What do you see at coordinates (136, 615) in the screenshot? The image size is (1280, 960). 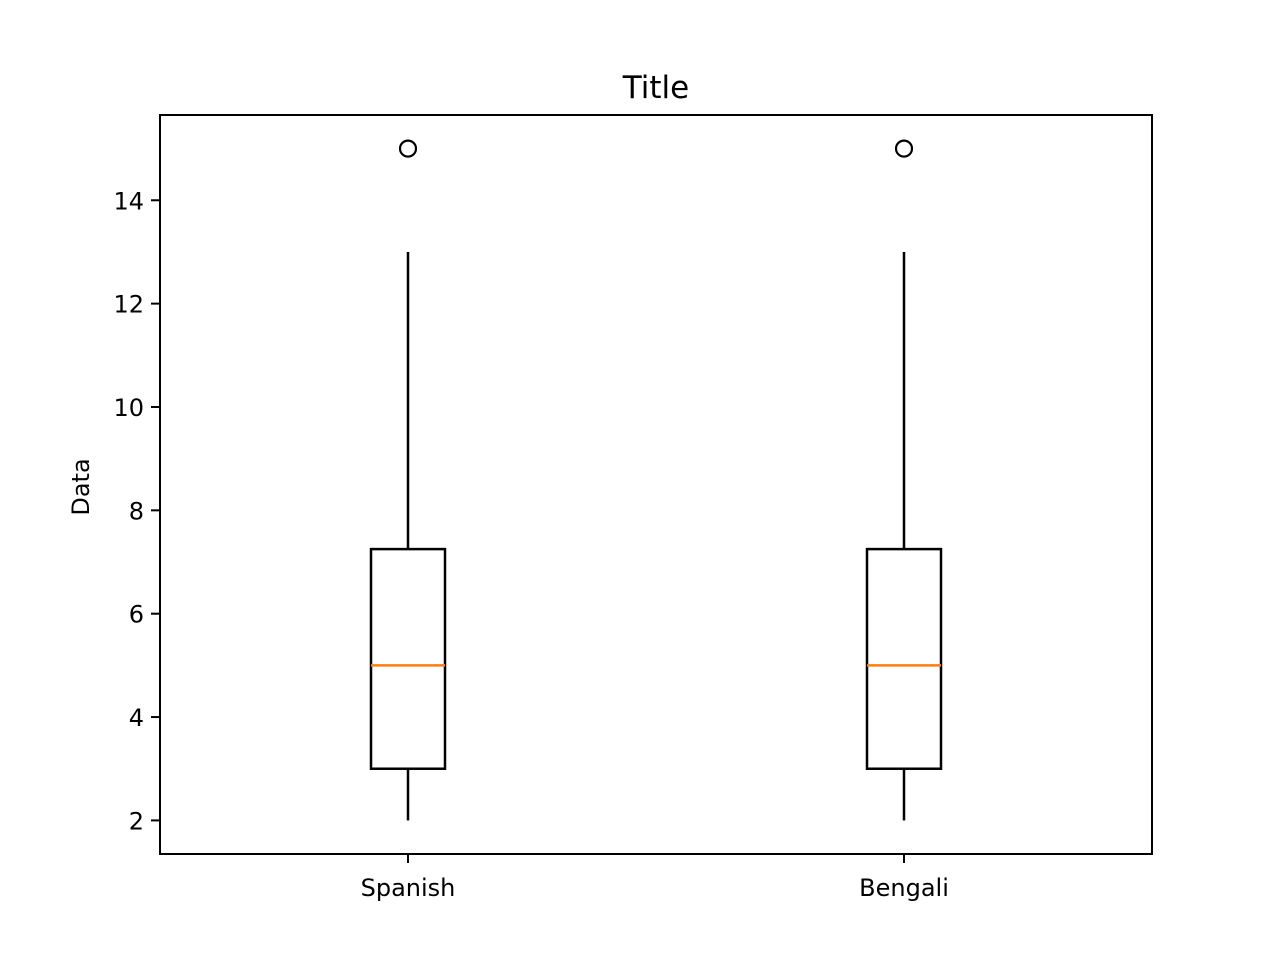 I see `y-tick-label: 6` at bounding box center [136, 615].